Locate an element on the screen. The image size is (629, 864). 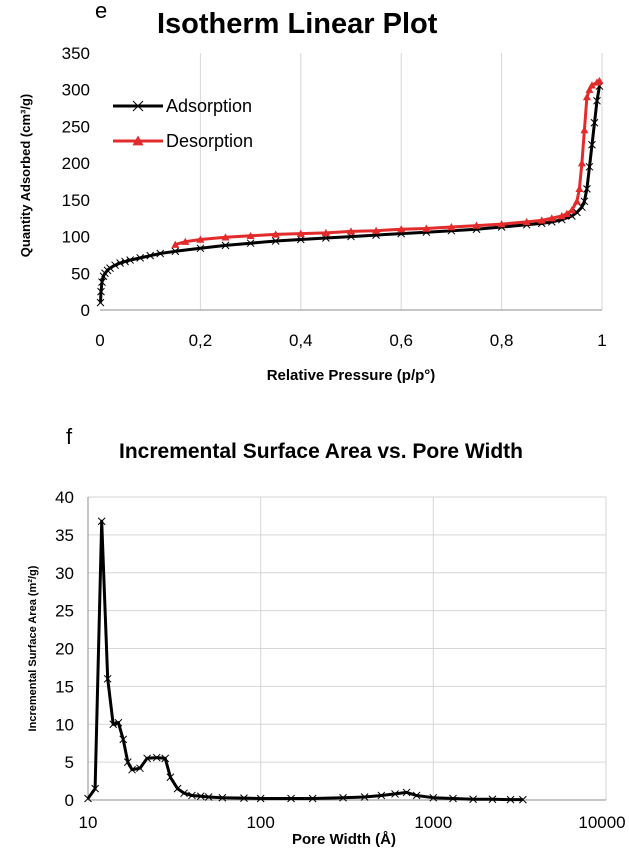
legend-label: Adsorption is located at coordinates (209, 106).